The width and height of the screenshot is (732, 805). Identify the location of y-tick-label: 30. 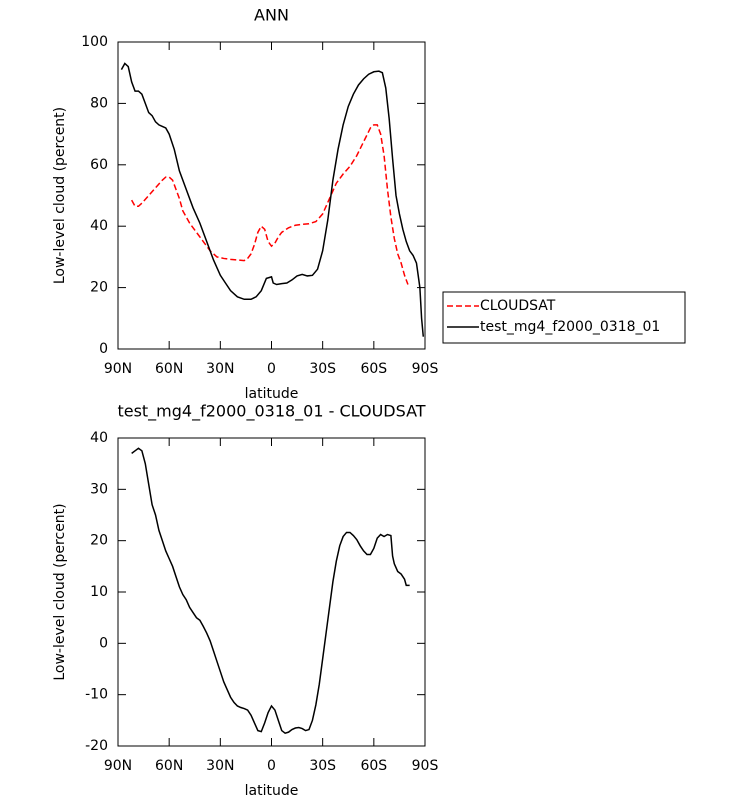
(99, 489).